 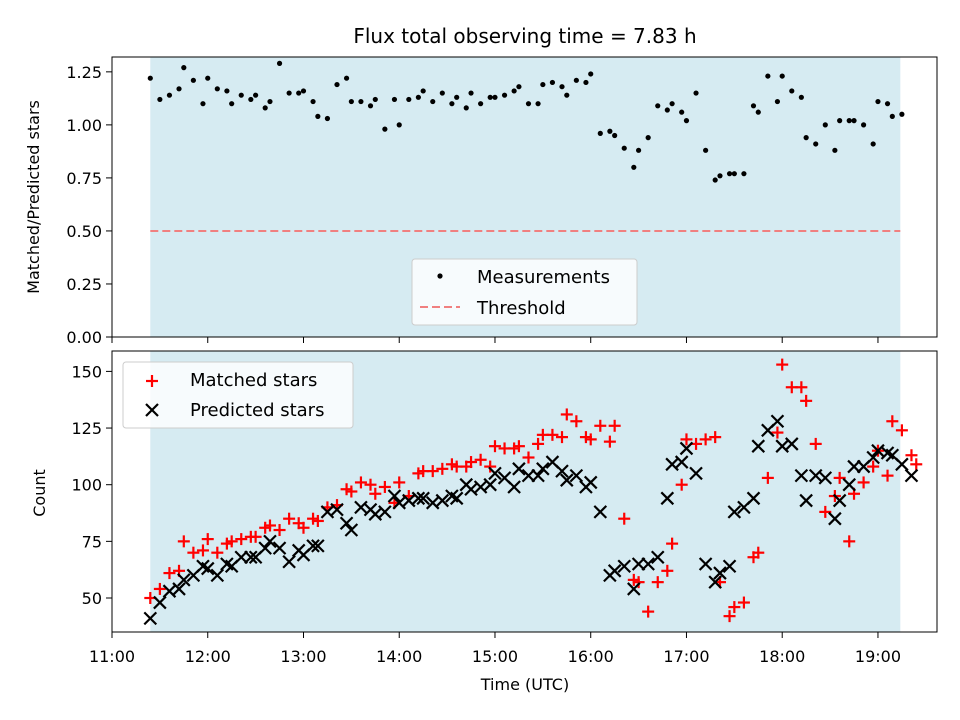 I want to click on counts-x-axis-label: Time (UTC), so click(x=524, y=684).